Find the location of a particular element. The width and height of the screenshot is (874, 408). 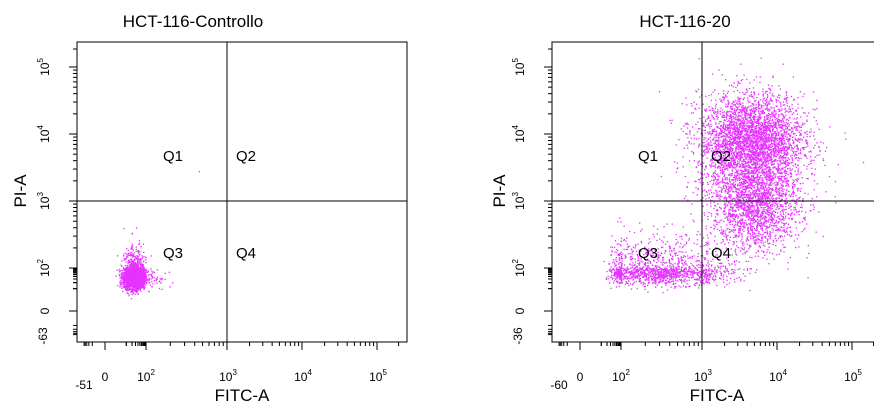

x-tick-label: 103 is located at coordinates (228, 376).